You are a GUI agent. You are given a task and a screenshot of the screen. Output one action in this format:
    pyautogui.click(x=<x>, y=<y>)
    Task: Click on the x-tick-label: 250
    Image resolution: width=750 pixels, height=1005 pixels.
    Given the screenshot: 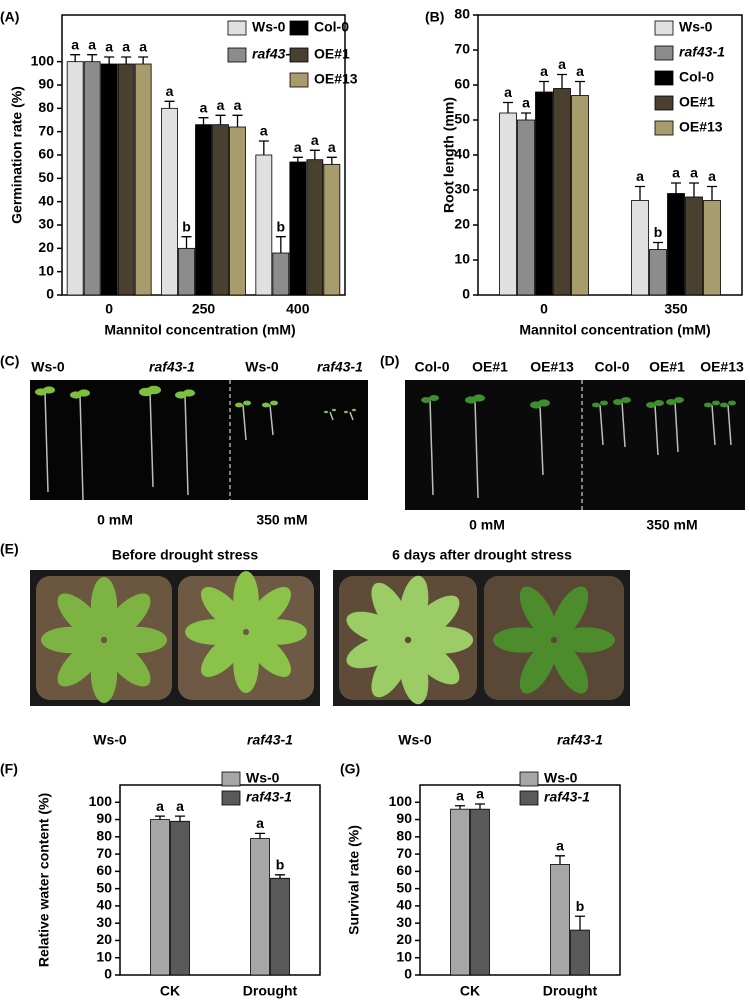 What is the action you would take?
    pyautogui.click(x=204, y=309)
    